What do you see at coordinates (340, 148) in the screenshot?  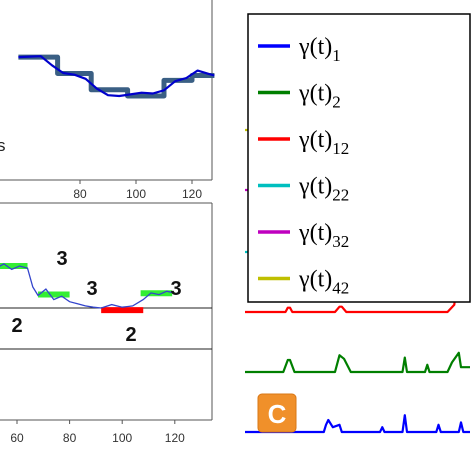 I see `legend-entry-subscript: 12` at bounding box center [340, 148].